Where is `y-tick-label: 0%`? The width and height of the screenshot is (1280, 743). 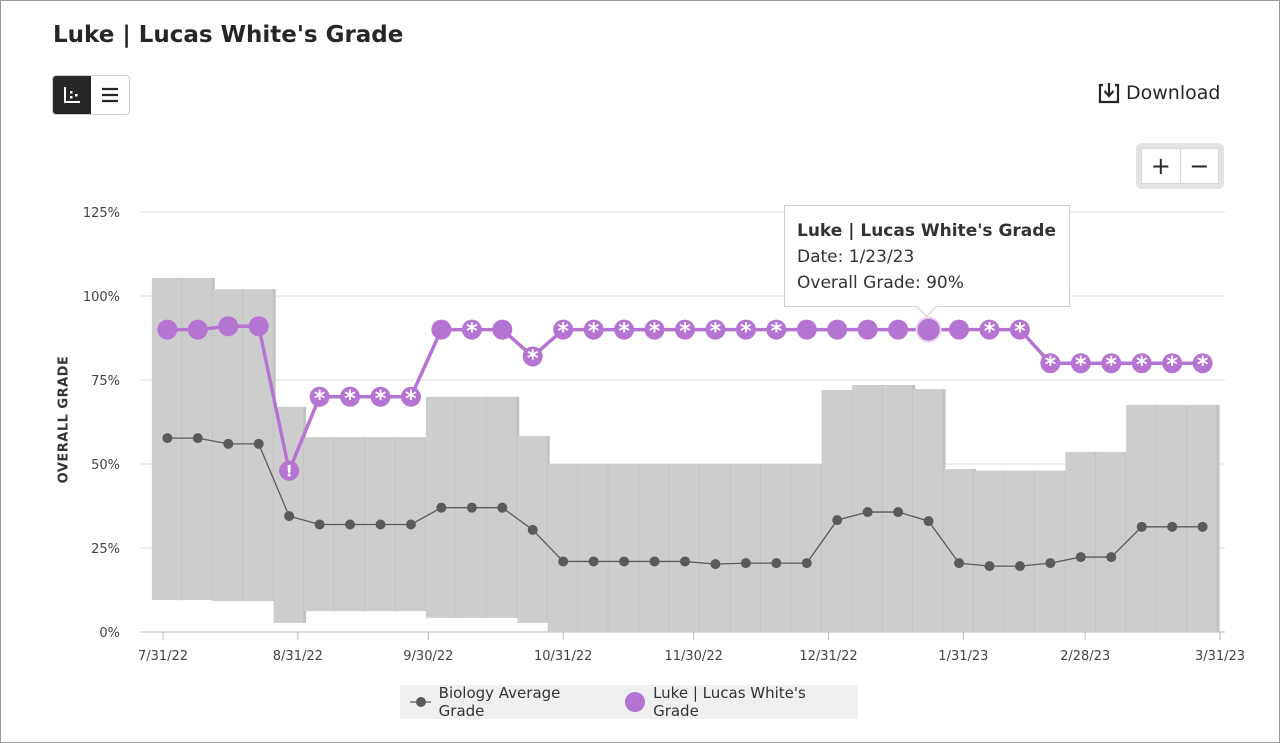
y-tick-label: 0% is located at coordinates (109, 633).